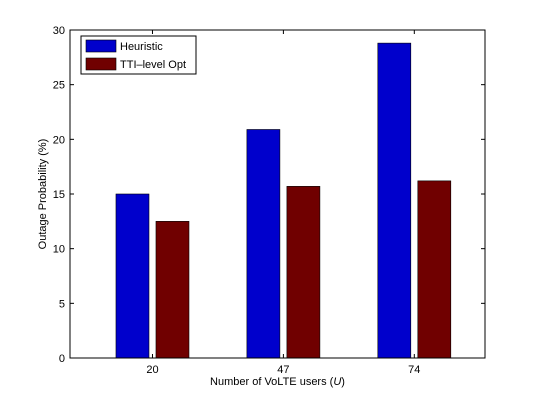 The image size is (536, 402). Describe the element at coordinates (153, 65) in the screenshot. I see `legend-label-tti-level-opt: TTI–level Opt` at that location.